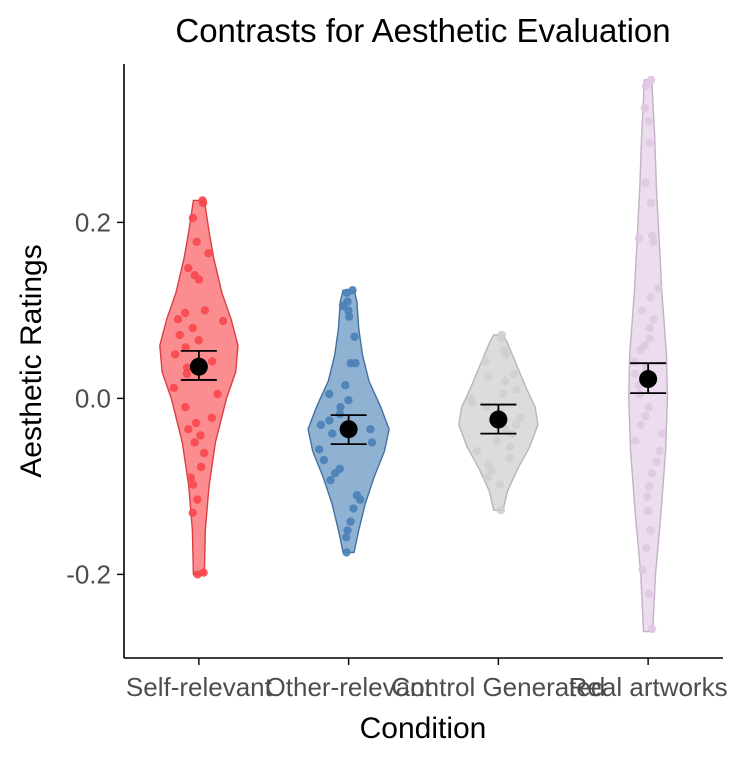  I want to click on y-axis-ticks: -0.2 0.0 0.2, so click(95, 398).